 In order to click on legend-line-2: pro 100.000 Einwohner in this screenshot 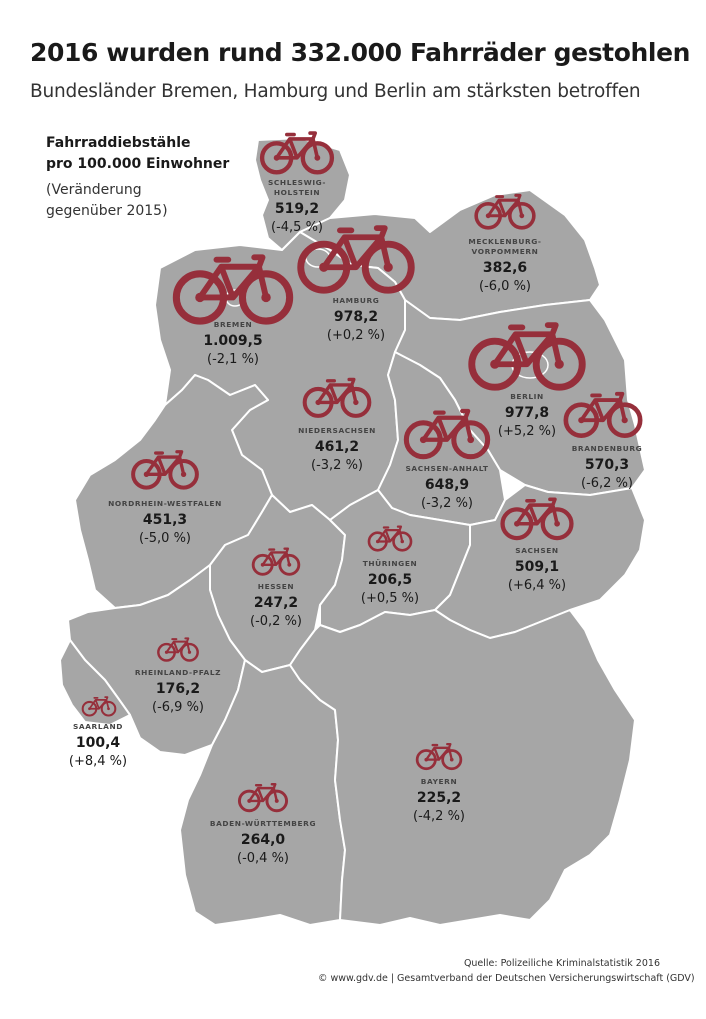, I will do `click(138, 164)`.